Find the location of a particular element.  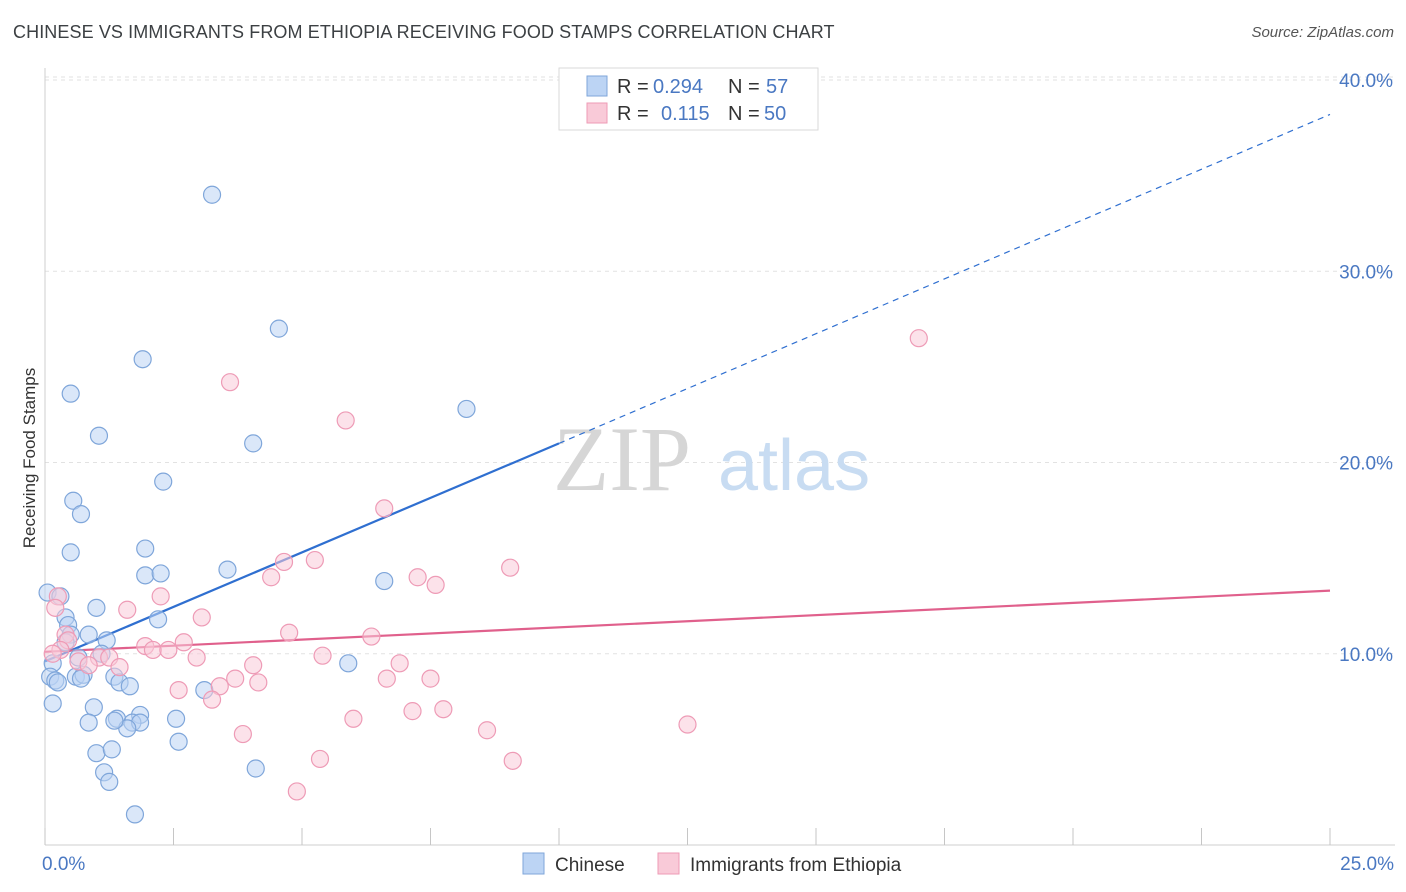

legend-chinese-r-value: 0.294 is located at coordinates (678, 87).